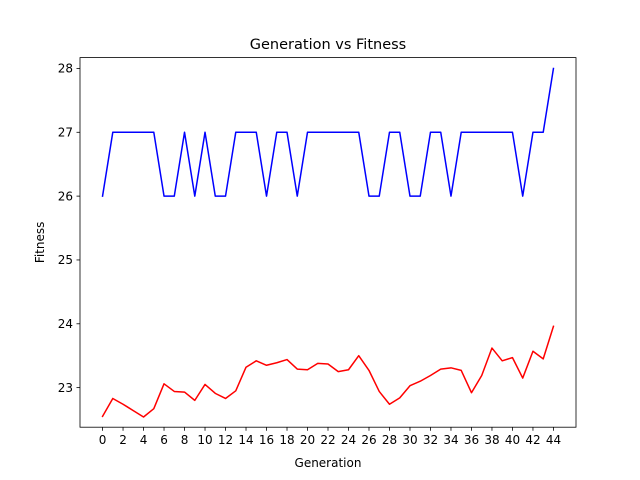 This screenshot has width=640, height=480. Describe the element at coordinates (266, 440) in the screenshot. I see `x-tick-label: 16` at that location.